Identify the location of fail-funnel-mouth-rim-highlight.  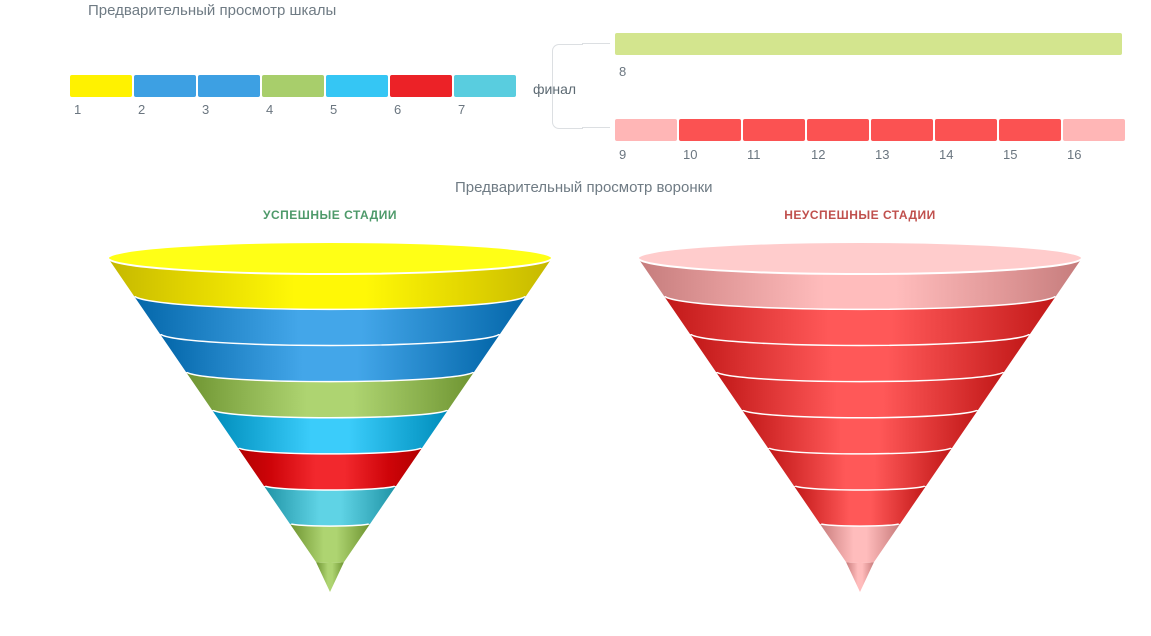
(860, 258).